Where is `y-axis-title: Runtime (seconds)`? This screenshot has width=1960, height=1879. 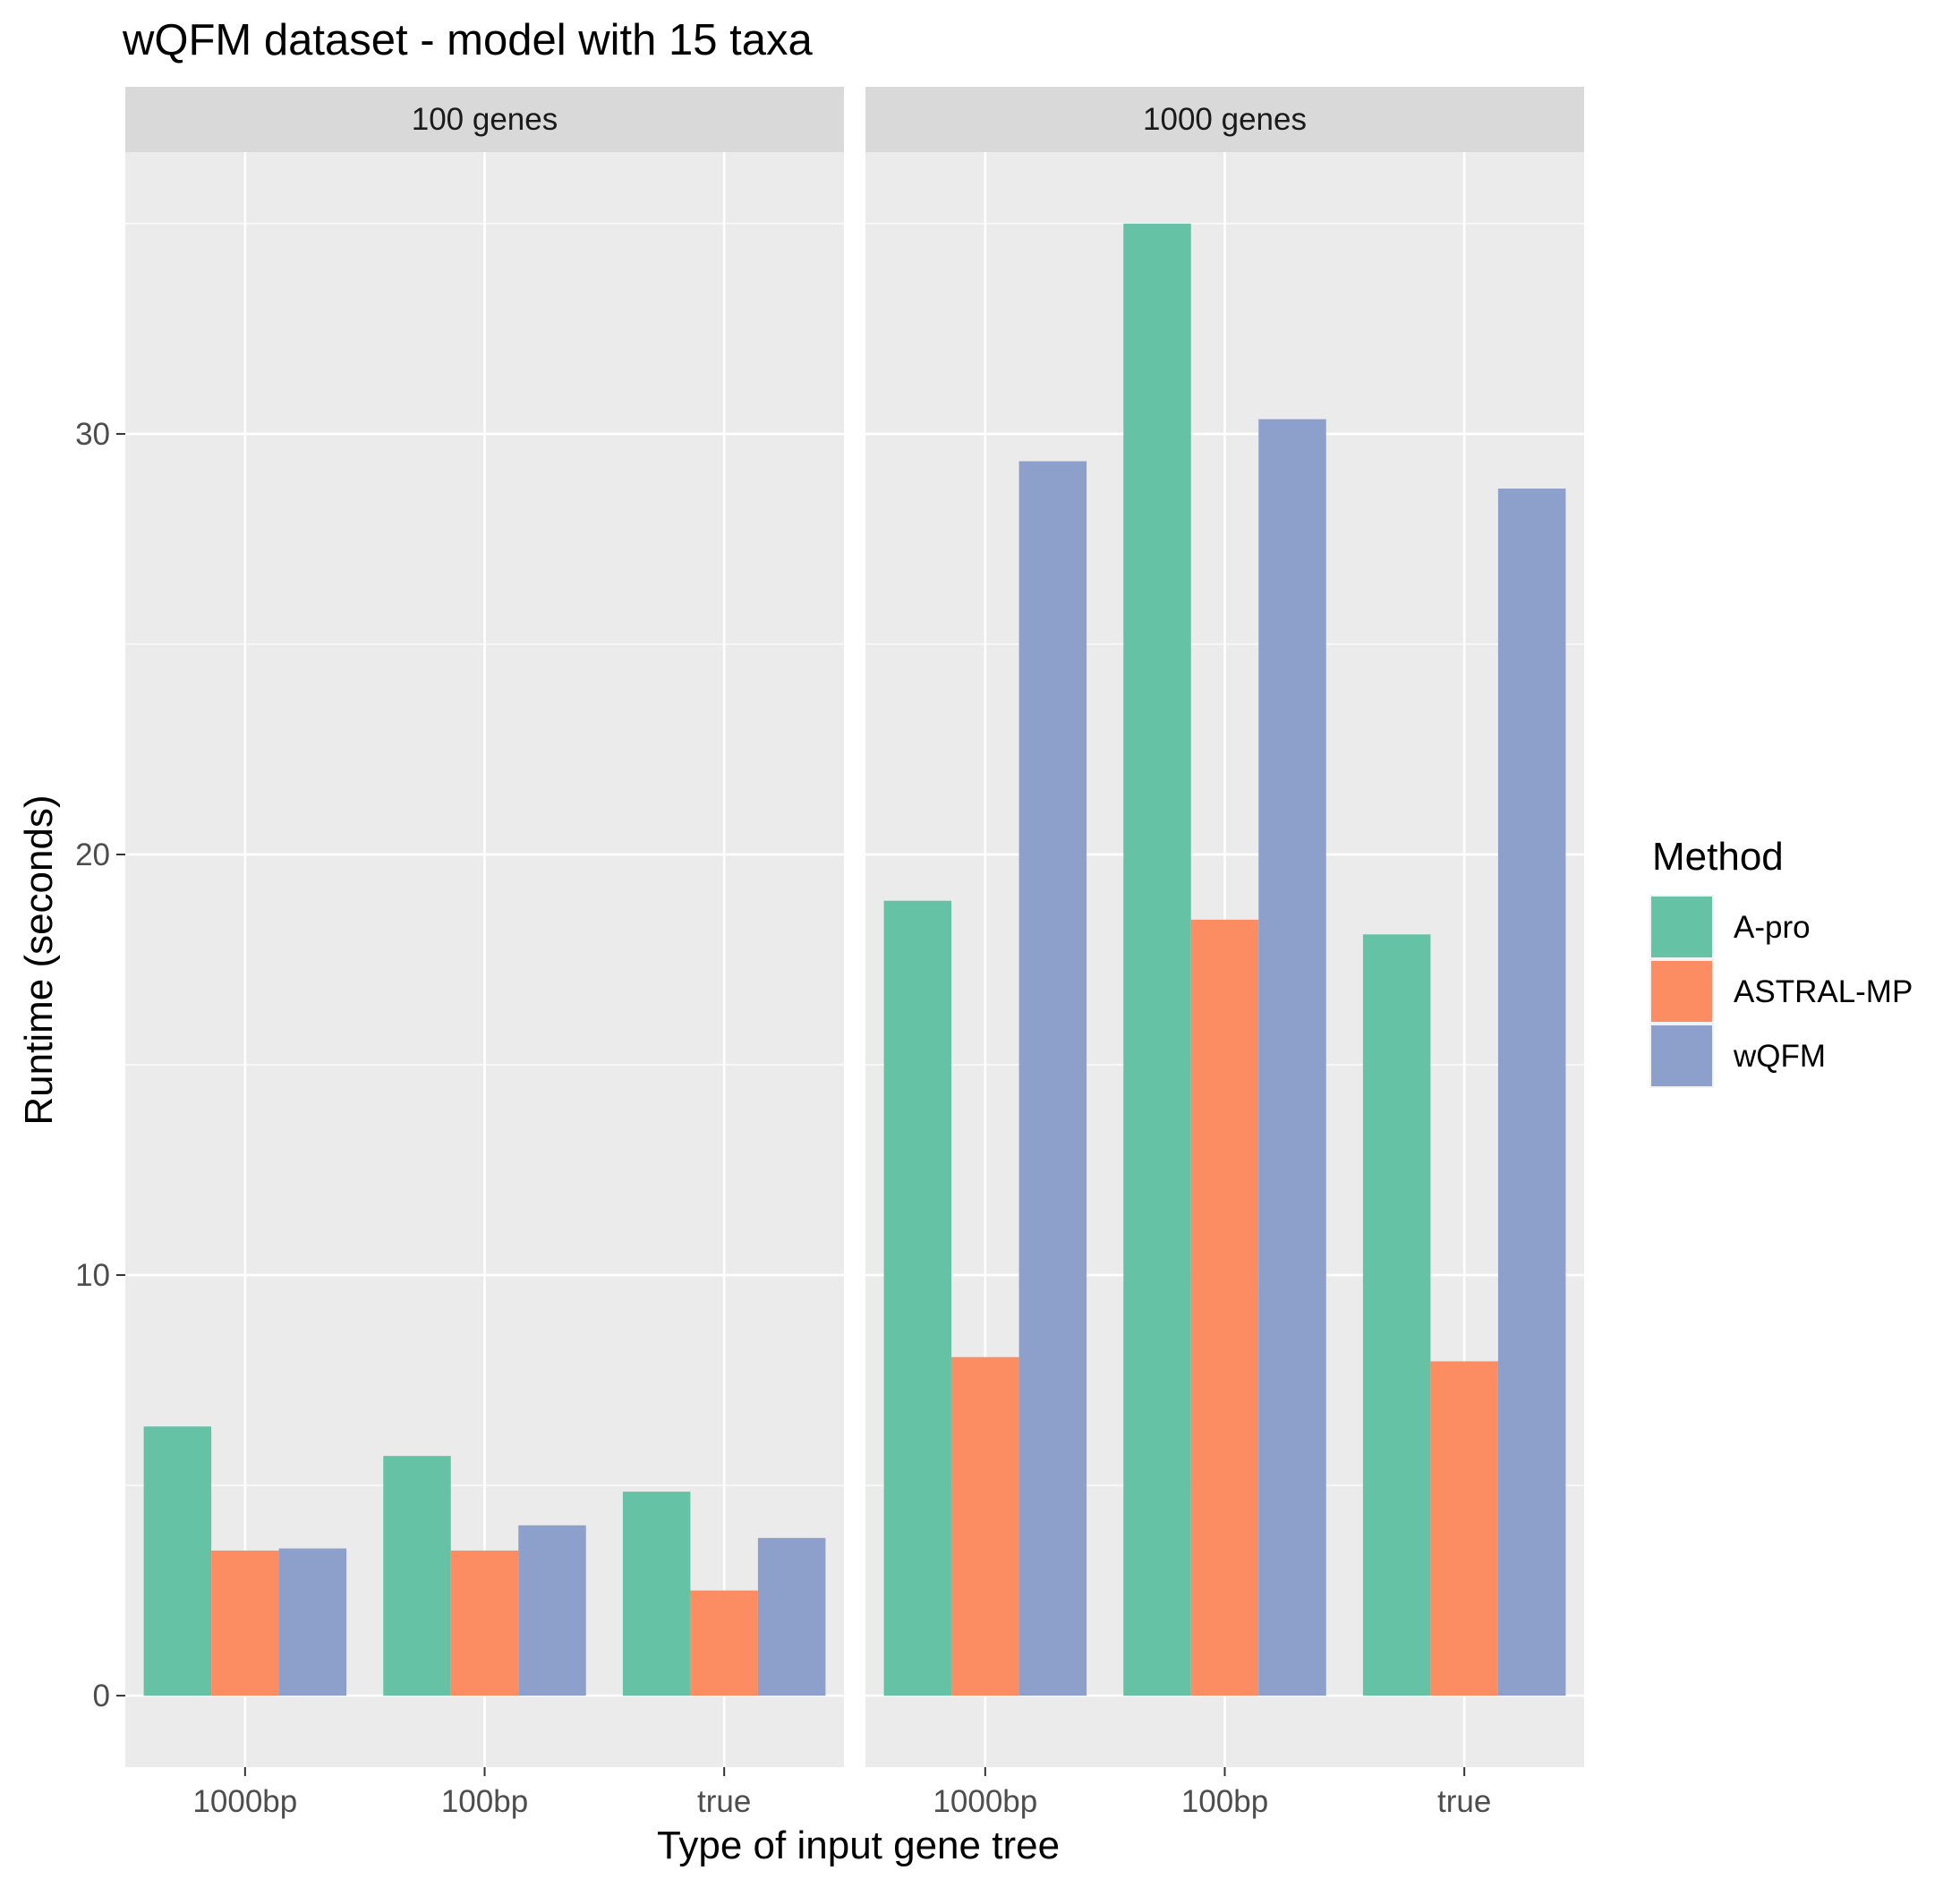
y-axis-title: Runtime (seconds) is located at coordinates (39, 960).